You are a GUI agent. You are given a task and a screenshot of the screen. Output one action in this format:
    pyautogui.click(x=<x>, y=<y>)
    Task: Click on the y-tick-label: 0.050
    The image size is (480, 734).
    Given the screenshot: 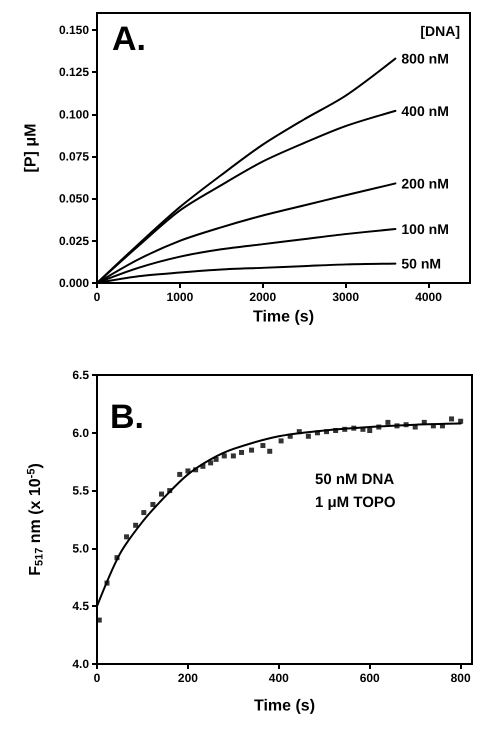 What is the action you would take?
    pyautogui.click(x=74, y=199)
    